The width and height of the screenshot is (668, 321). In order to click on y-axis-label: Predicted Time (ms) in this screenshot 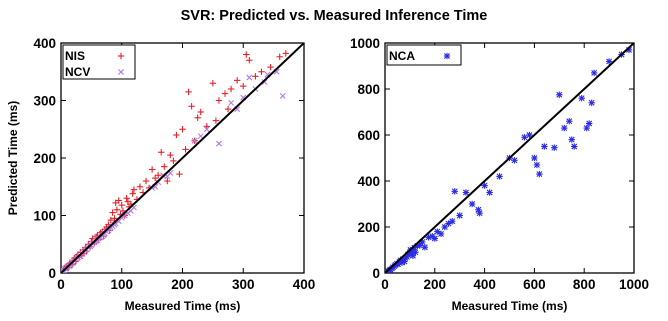, I will do `click(13, 158)`.